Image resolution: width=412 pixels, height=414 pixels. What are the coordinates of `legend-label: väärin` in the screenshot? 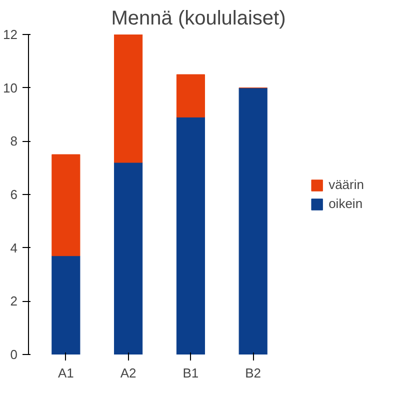 It's located at (346, 184).